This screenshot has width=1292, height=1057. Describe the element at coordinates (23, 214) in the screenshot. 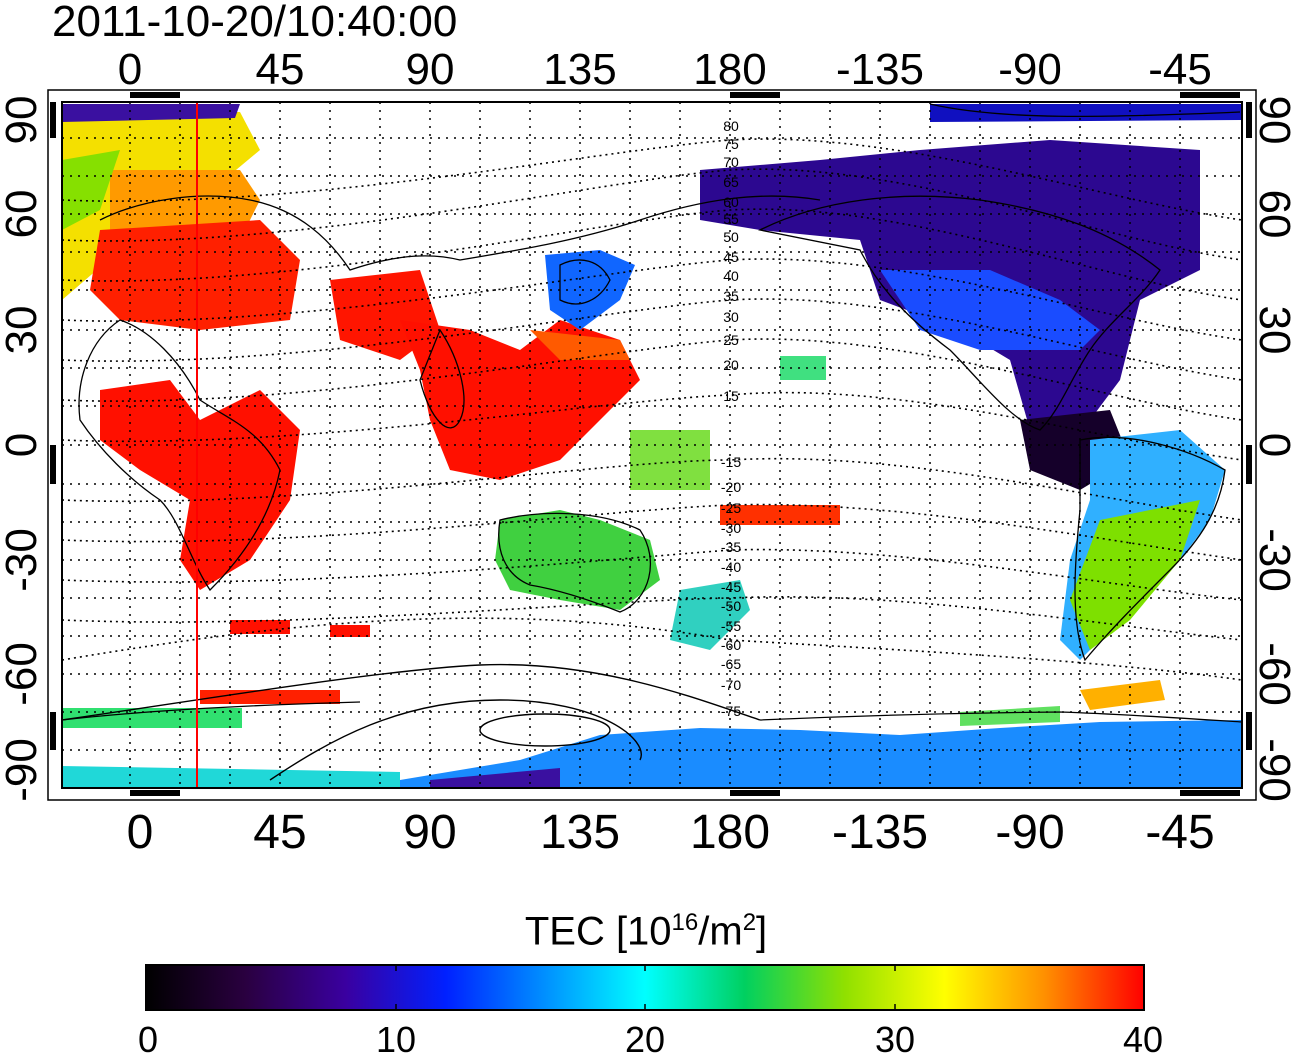

I see `lat-tick-left: 60` at that location.